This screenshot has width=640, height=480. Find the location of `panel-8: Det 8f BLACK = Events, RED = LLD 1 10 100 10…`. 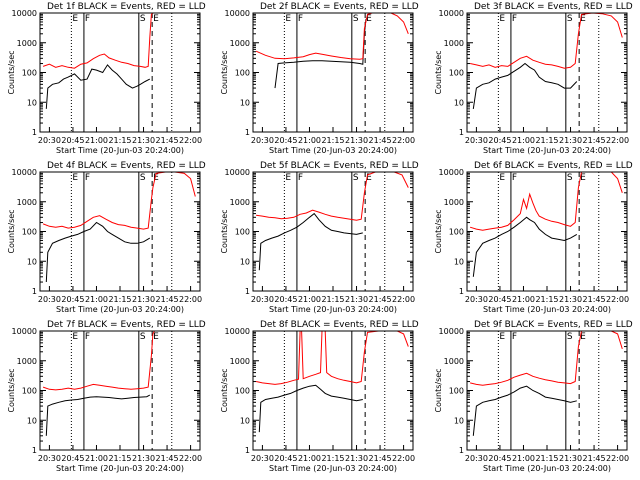

panel-8: Det 8f BLACK = Events, RED = LLD 1 10 100 10… is located at coordinates (319, 396).